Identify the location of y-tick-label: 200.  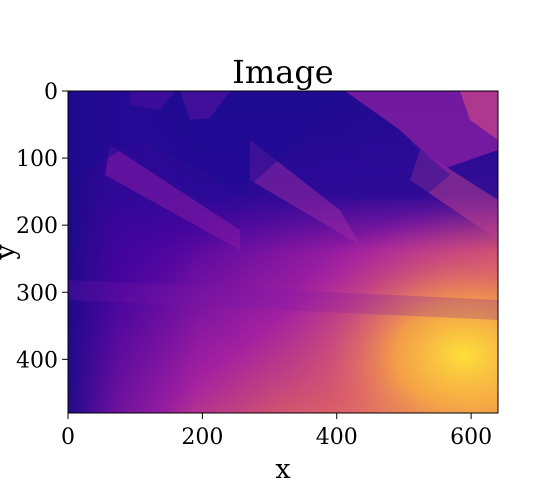
(37, 226).